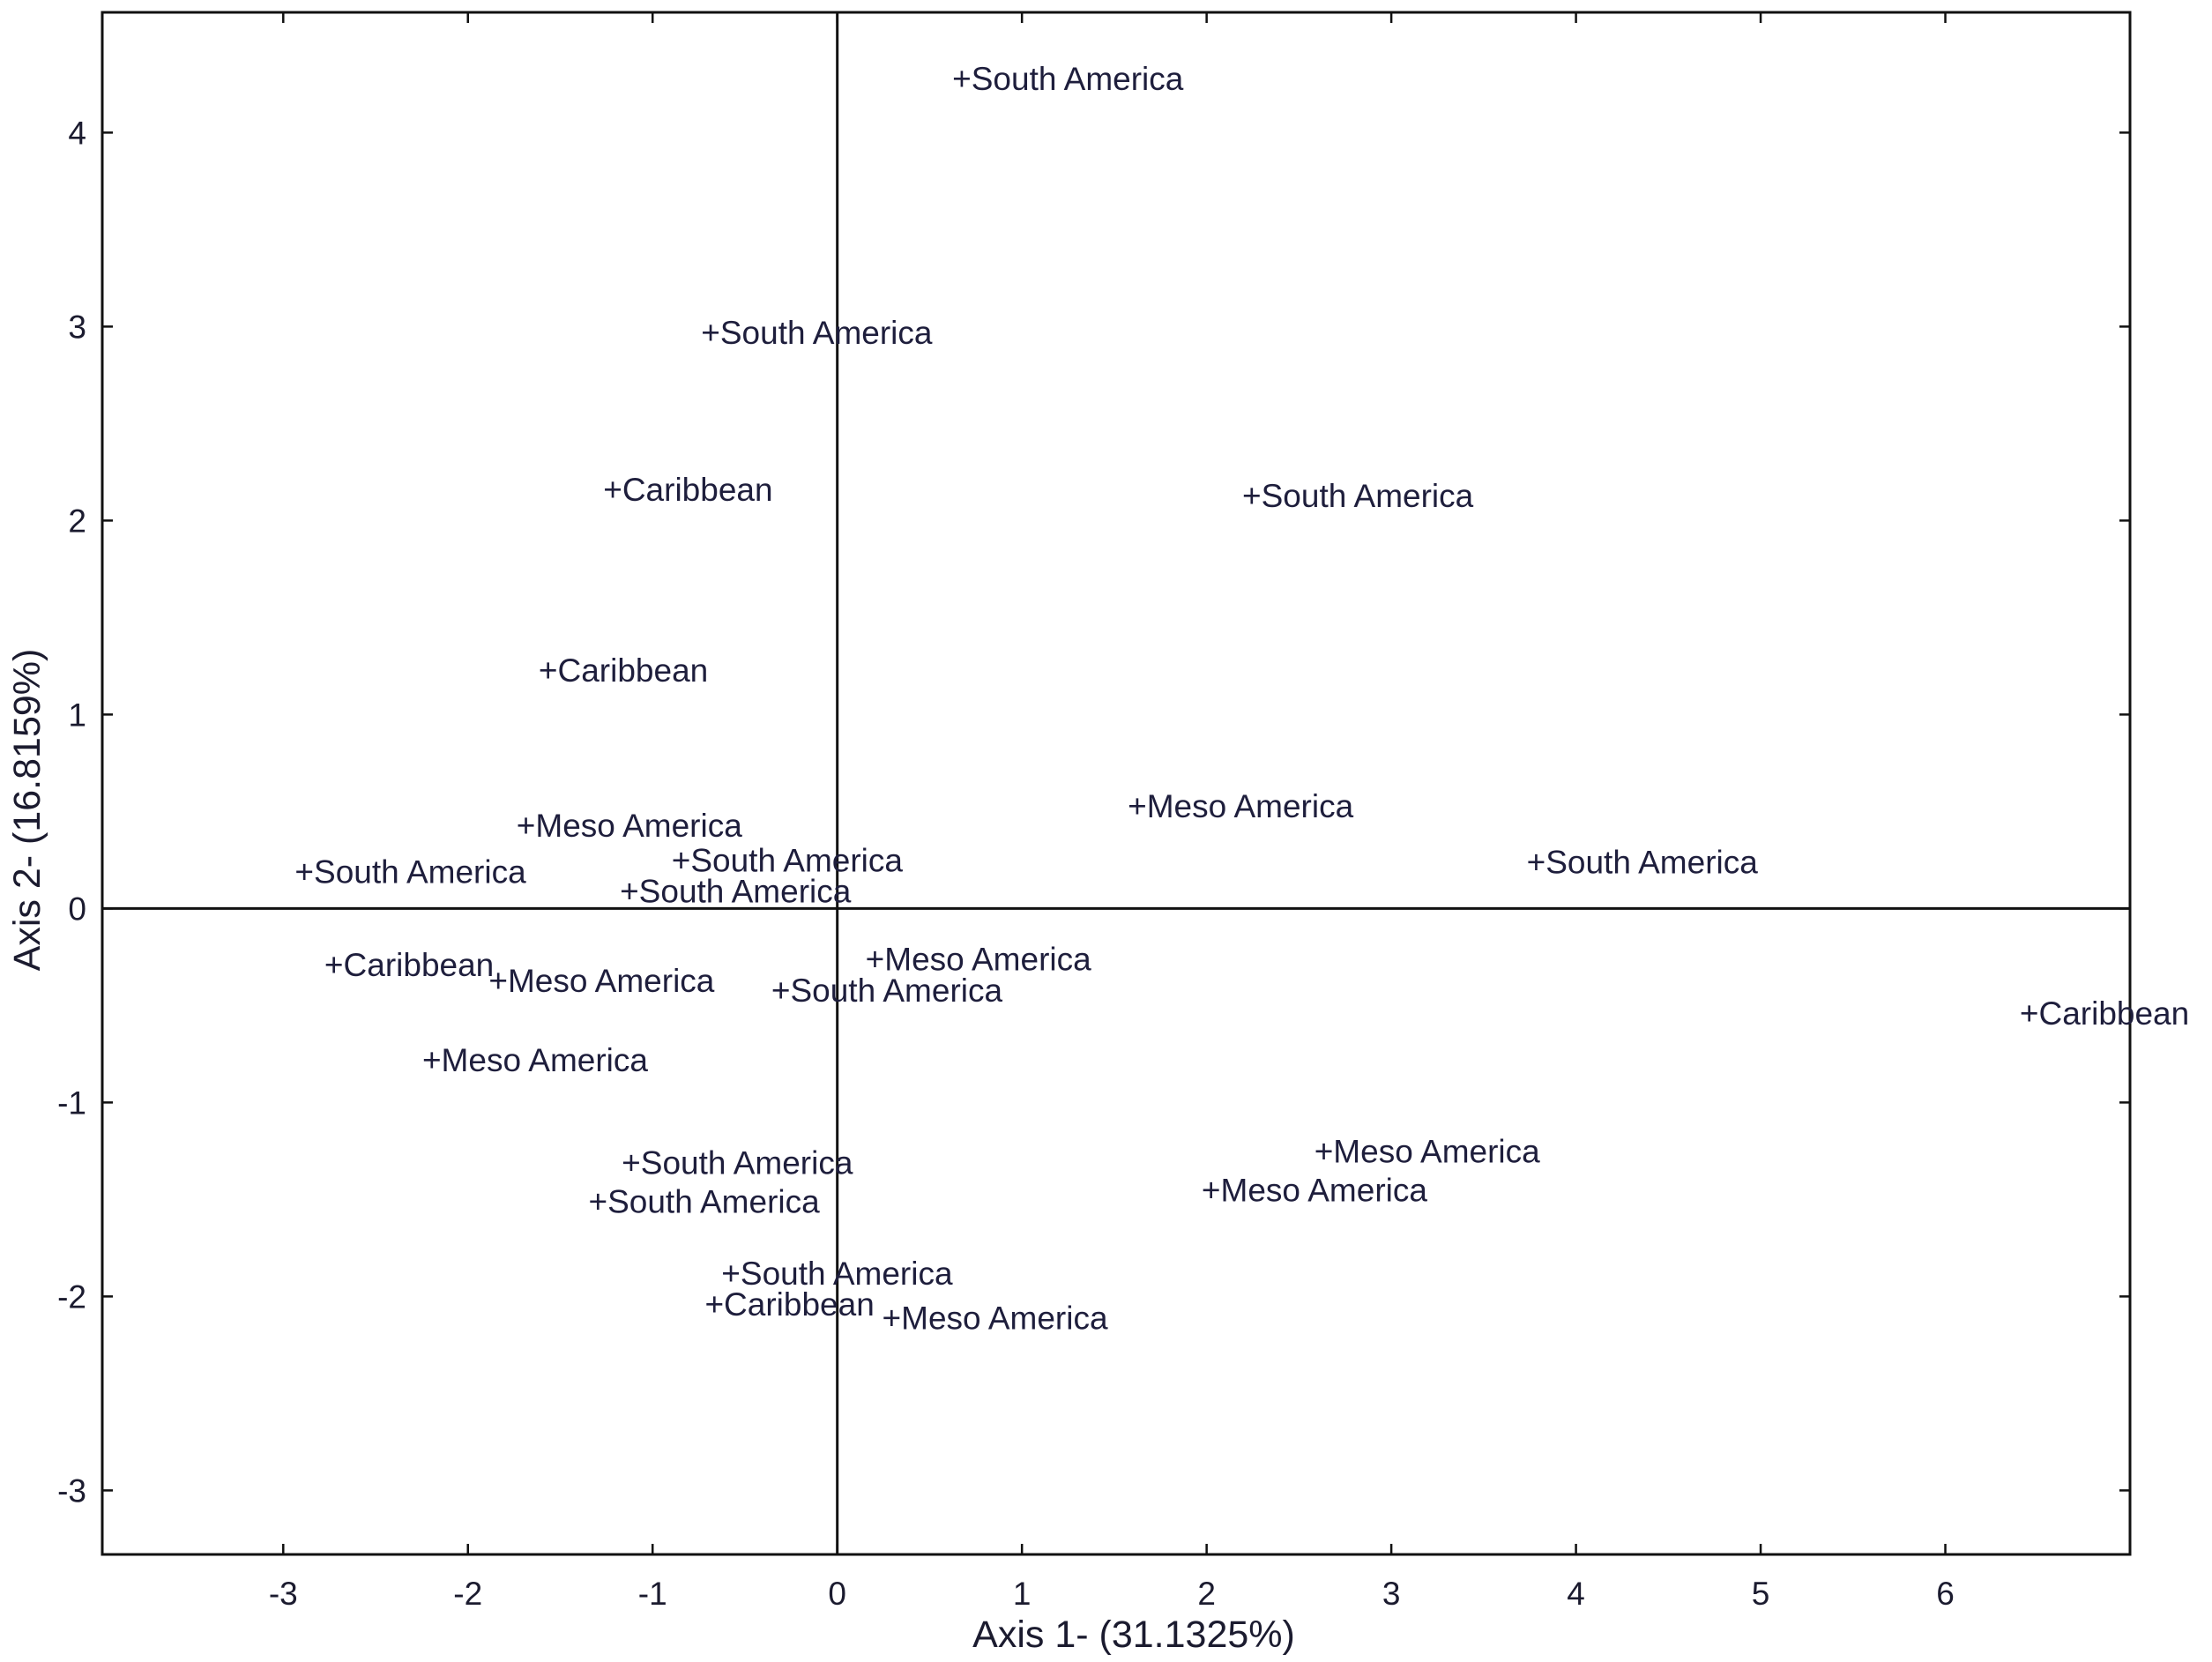  Describe the element at coordinates (1391, 1594) in the screenshot. I see `x-tick-label: 3` at that location.